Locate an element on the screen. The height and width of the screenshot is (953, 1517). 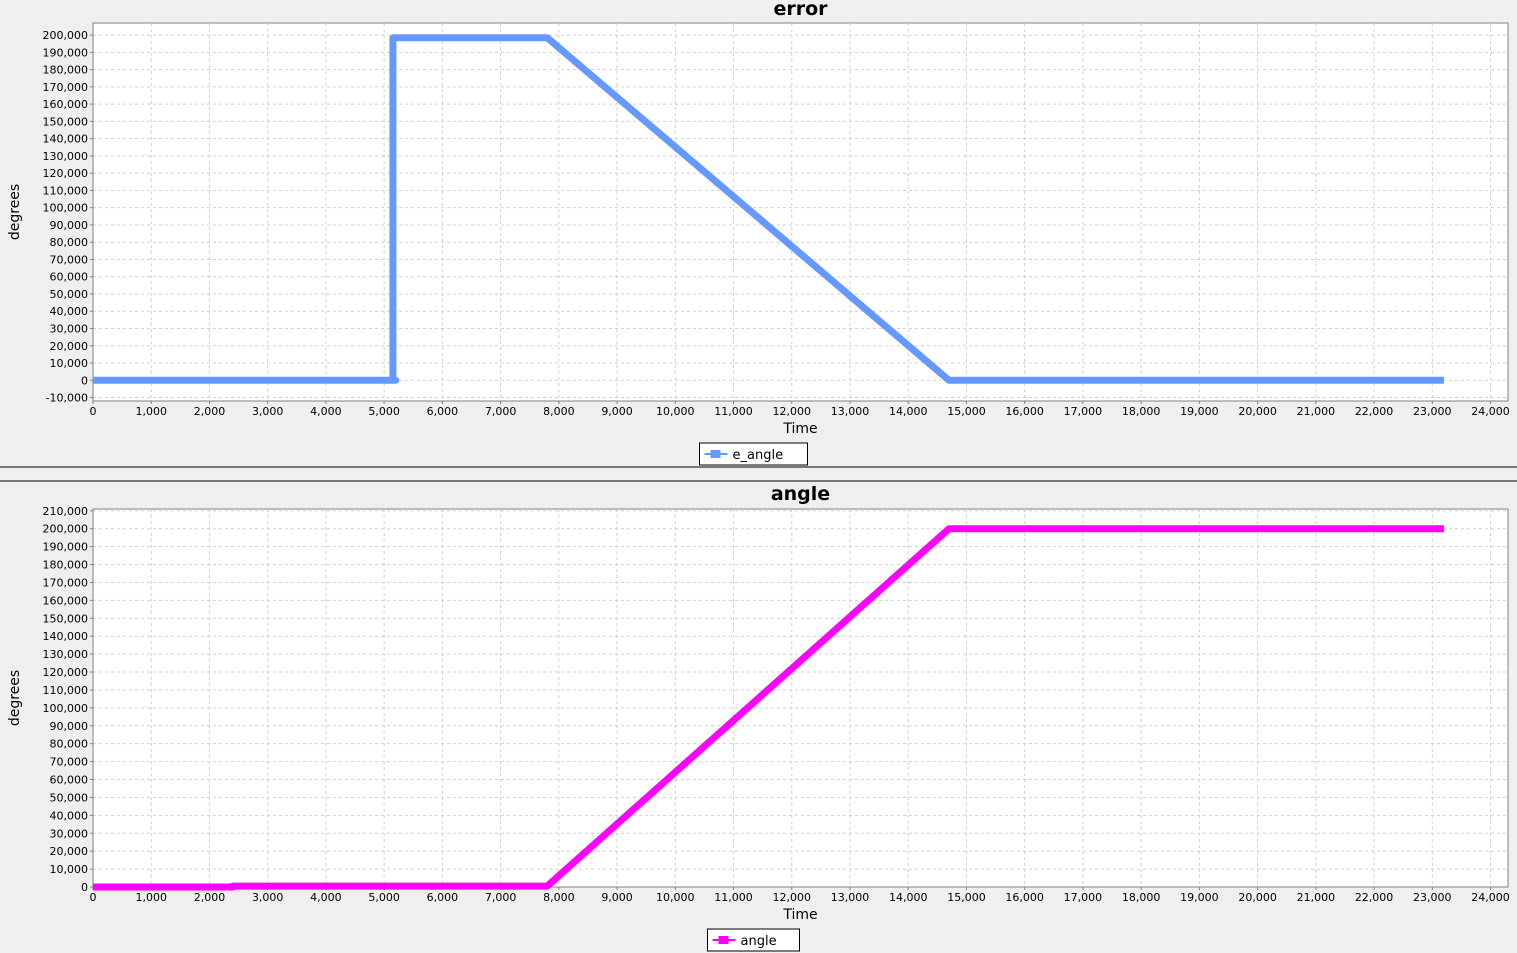
legend-label: angle is located at coordinates (759, 941).